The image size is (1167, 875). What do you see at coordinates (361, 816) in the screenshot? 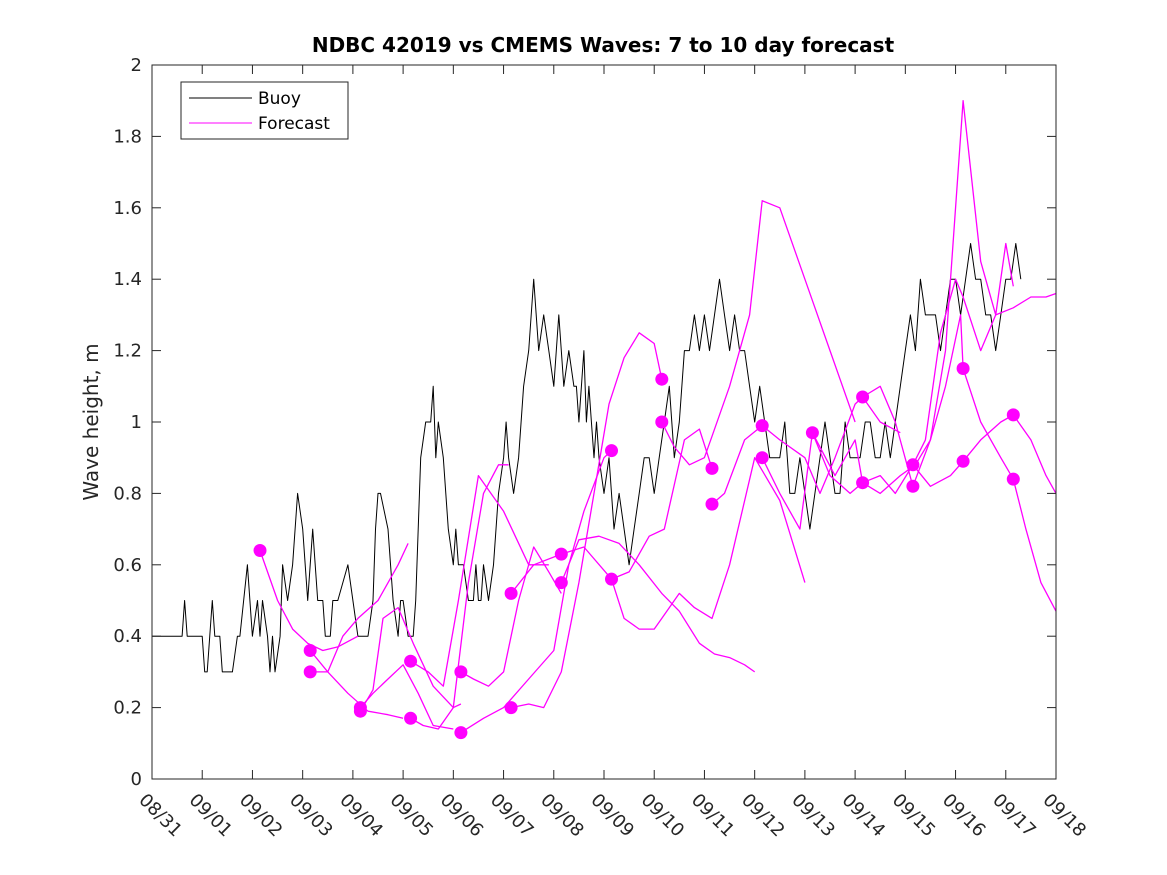
I see `x-tick-label: 09/04` at bounding box center [361, 816].